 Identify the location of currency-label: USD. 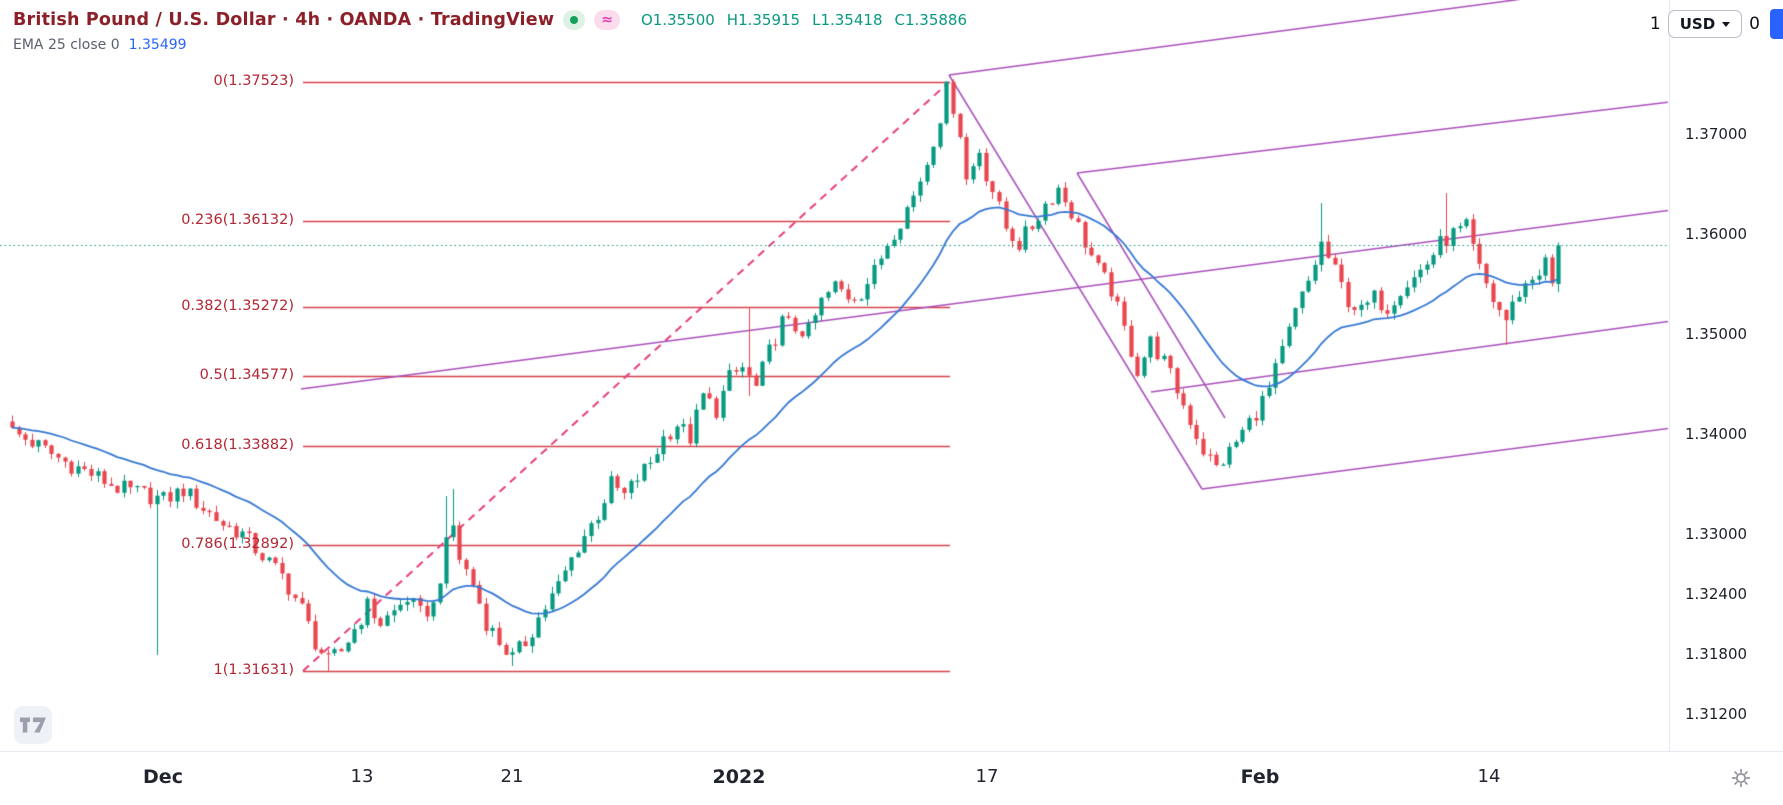
(1697, 24).